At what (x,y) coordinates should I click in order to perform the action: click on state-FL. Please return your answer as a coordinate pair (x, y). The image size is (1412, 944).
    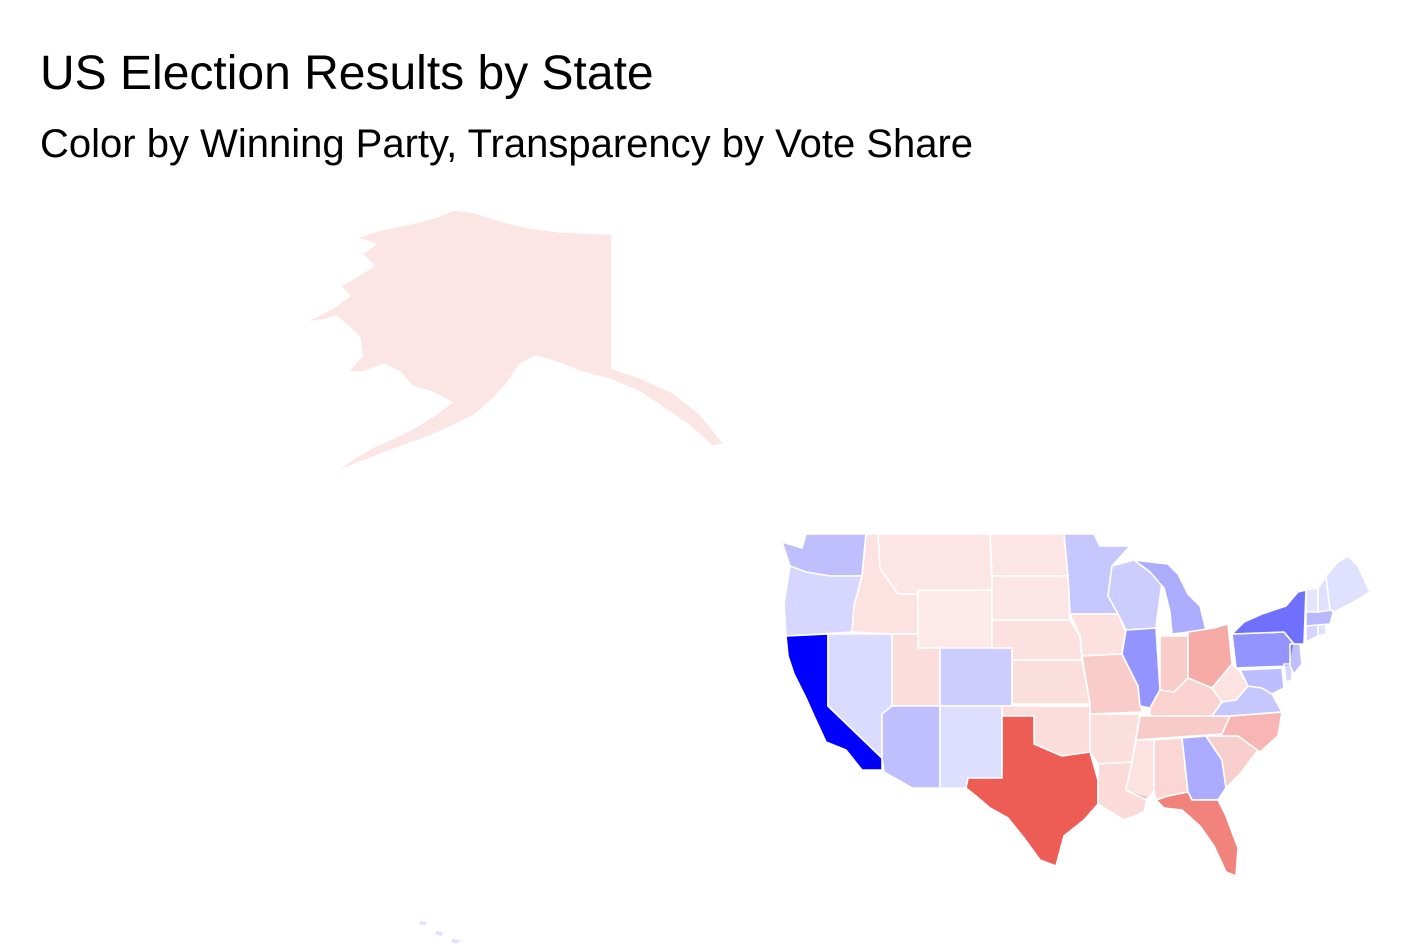
    Looking at the image, I should click on (1197, 834).